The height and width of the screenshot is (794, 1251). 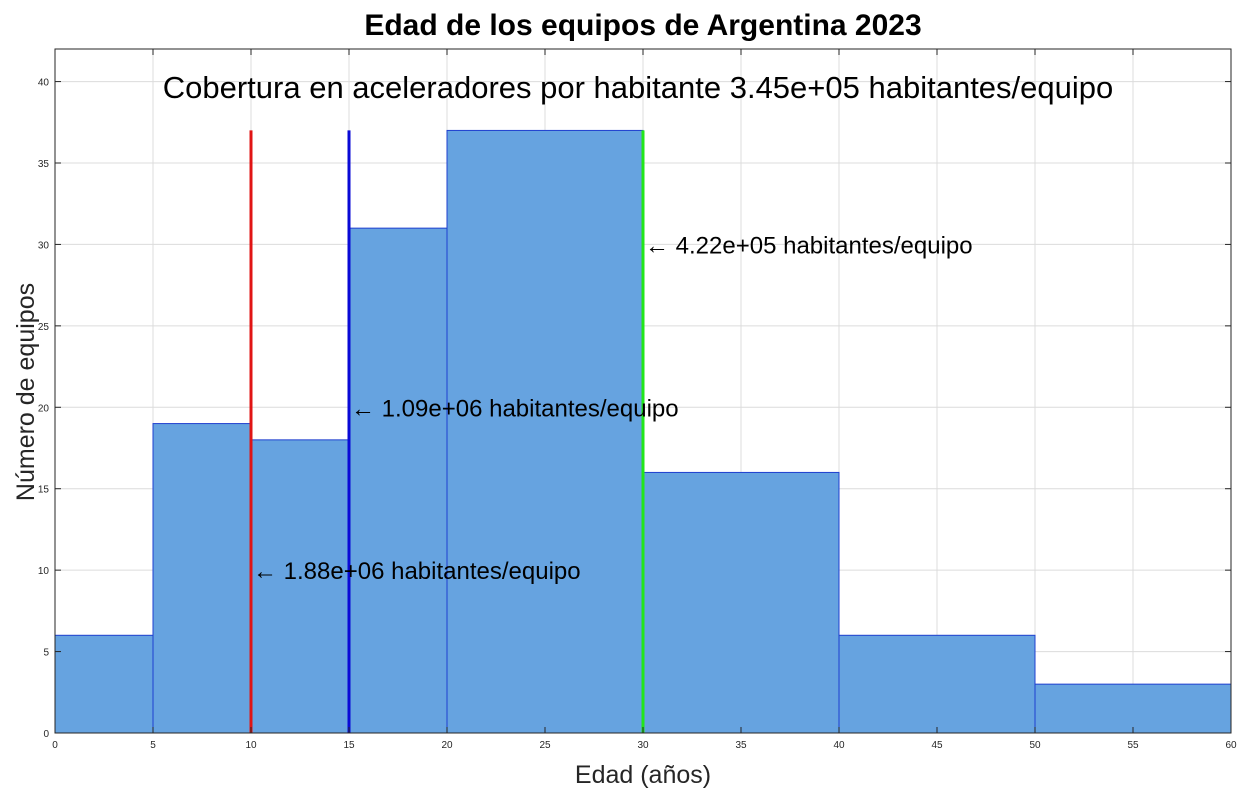 What do you see at coordinates (44, 408) in the screenshot?
I see `y-tick-label: 20` at bounding box center [44, 408].